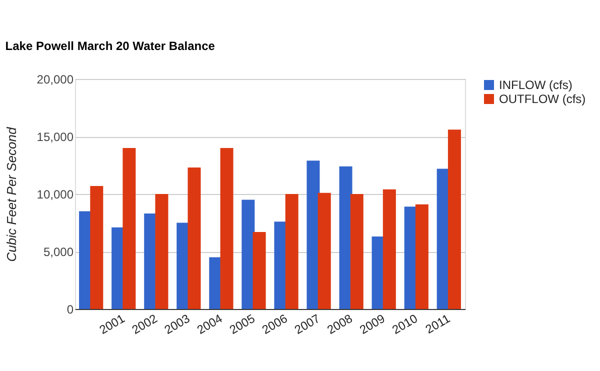 This screenshot has width=600, height=371. What do you see at coordinates (145, 324) in the screenshot?
I see `x-tick-label: 2002` at bounding box center [145, 324].